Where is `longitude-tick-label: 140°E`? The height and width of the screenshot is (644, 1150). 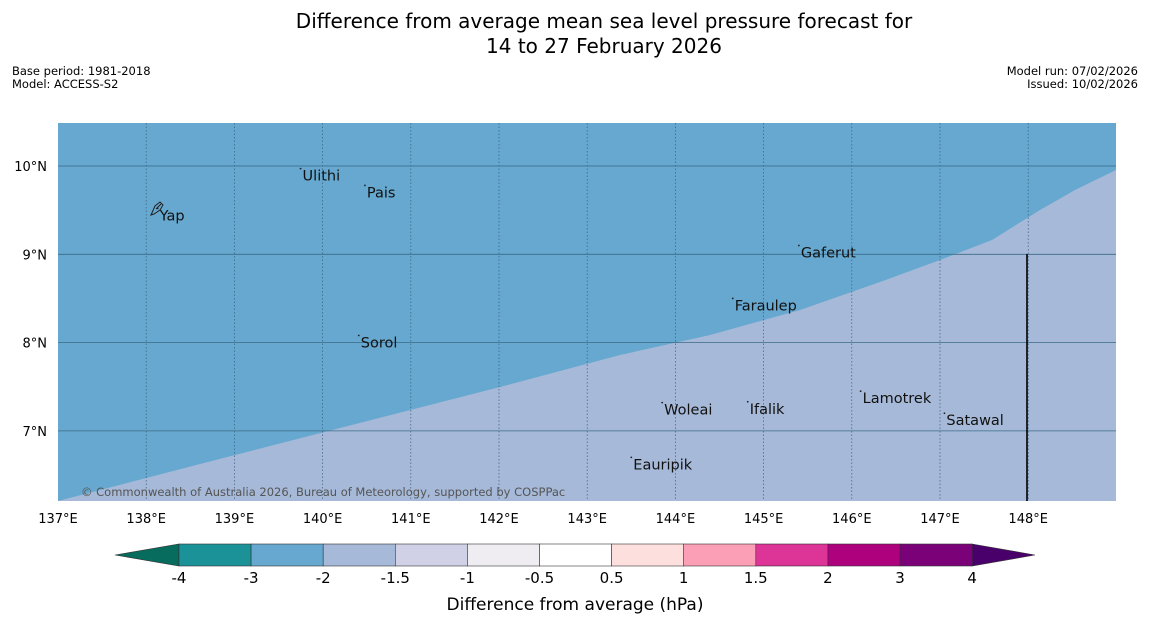
longitude-tick-label: 140°E is located at coordinates (323, 519).